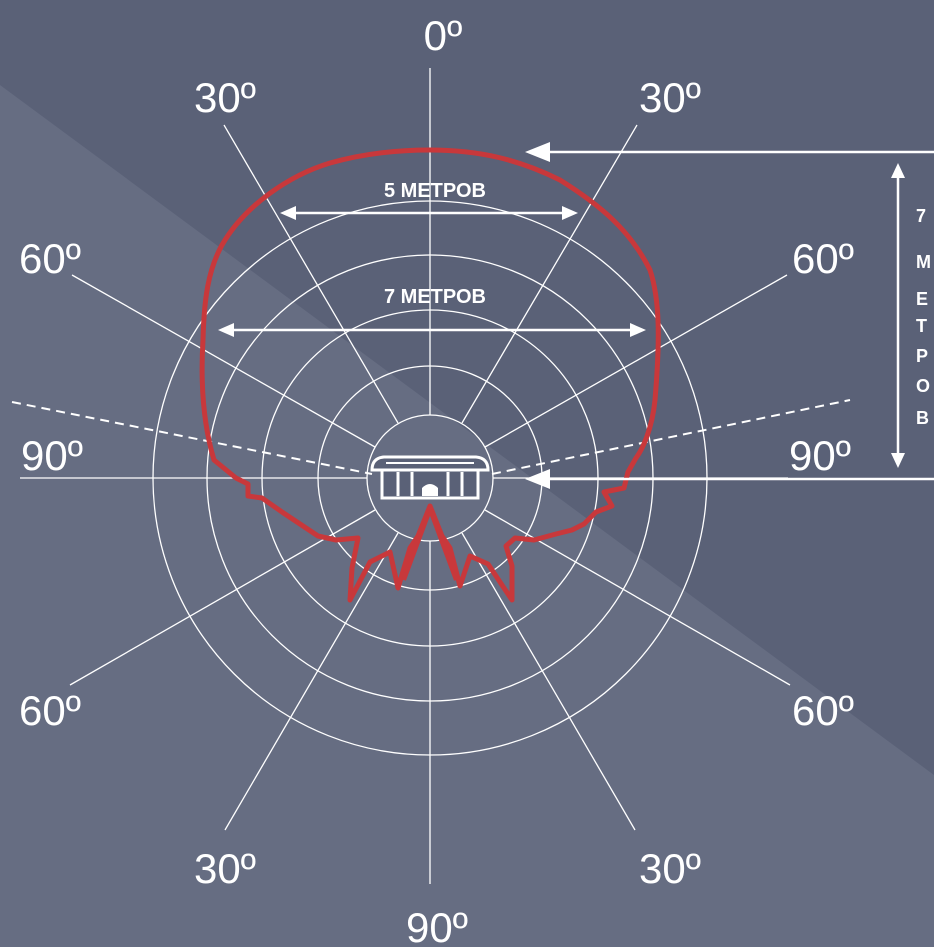 Image resolution: width=934 pixels, height=947 pixels. I want to click on width-label-5m: 5 МЕТРОВ, so click(435, 191).